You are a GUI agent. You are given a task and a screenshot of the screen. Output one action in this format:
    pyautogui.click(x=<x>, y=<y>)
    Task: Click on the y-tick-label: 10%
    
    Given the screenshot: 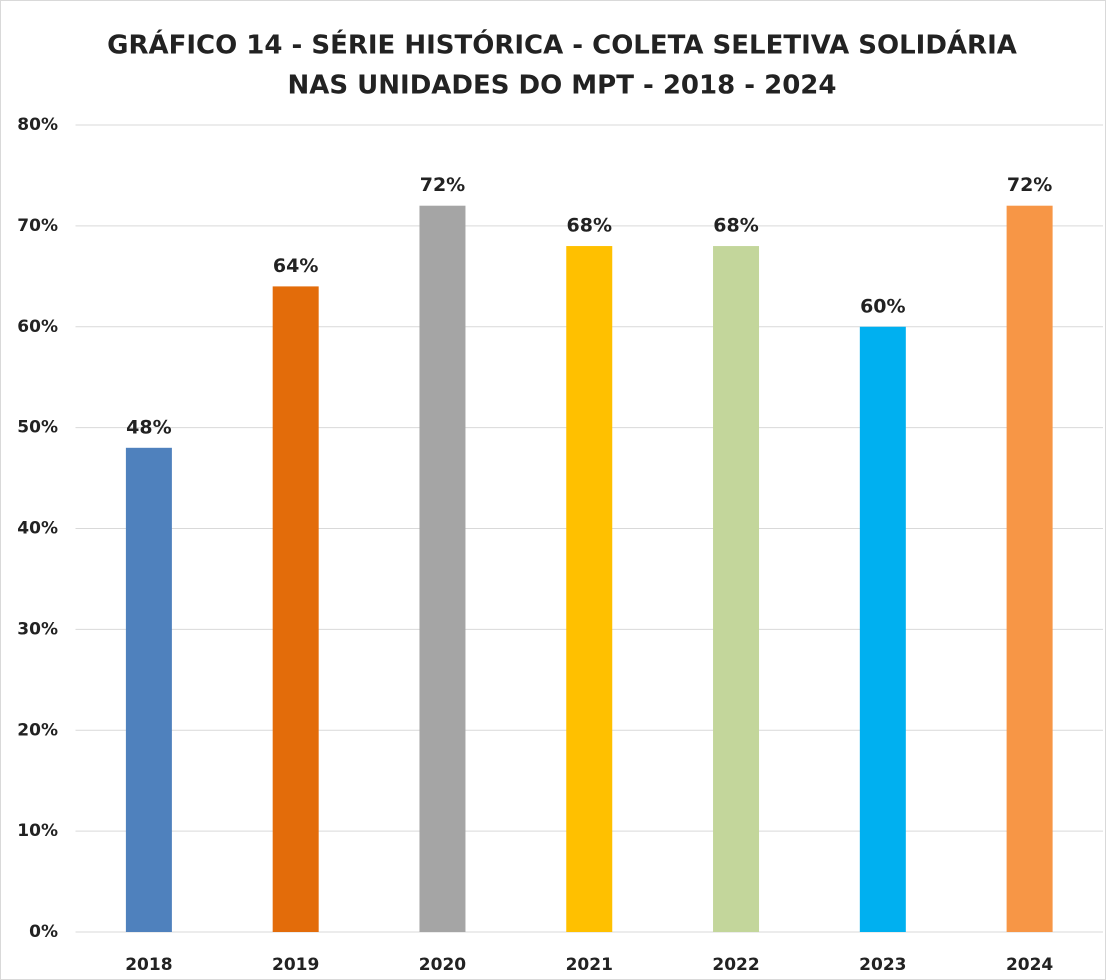 What is the action you would take?
    pyautogui.click(x=37, y=831)
    